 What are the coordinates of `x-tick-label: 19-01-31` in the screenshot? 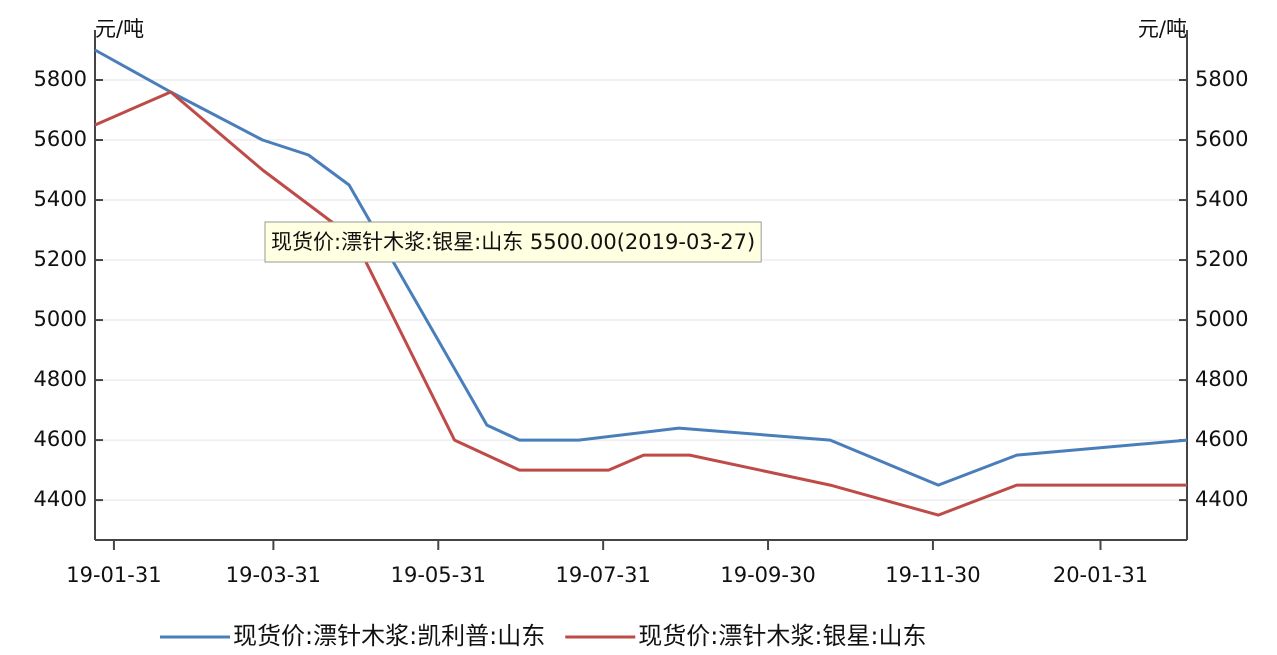 It's located at (113, 575).